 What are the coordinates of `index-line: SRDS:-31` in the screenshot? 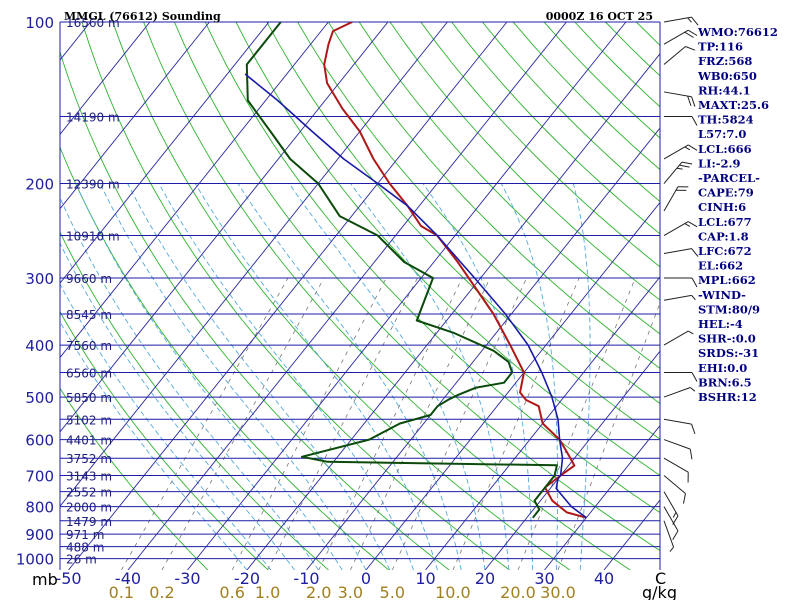 It's located at (728, 353).